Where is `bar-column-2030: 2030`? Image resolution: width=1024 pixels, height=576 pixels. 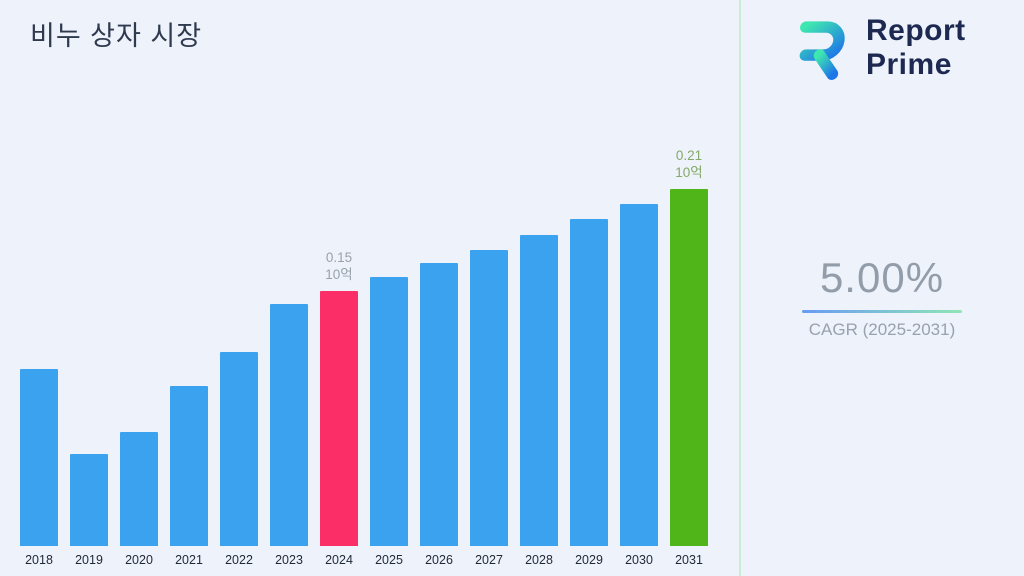
bar-column-2030: 2030 is located at coordinates (639, 386).